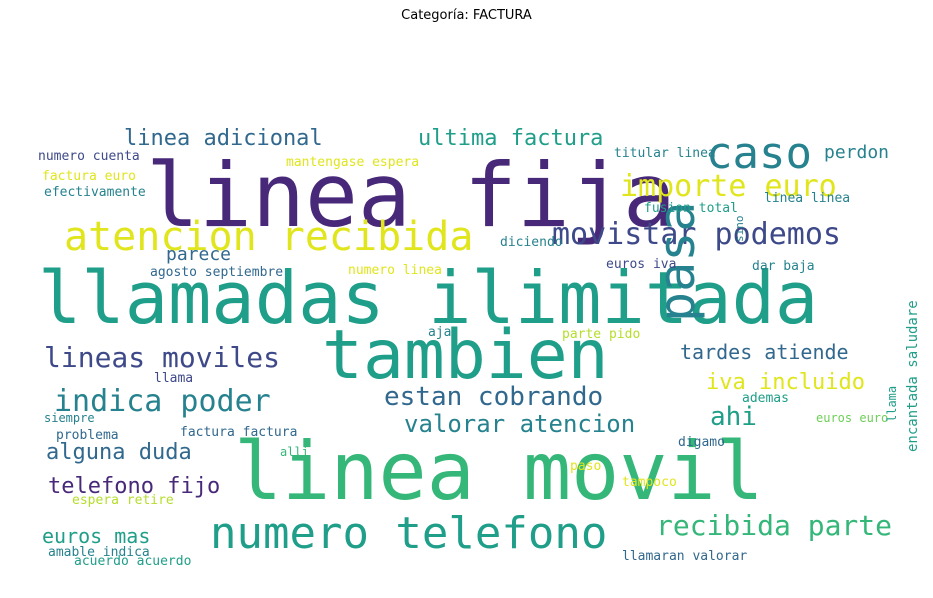 This screenshot has height=598, width=933. Describe the element at coordinates (857, 152) in the screenshot. I see `cloud-word: perdon` at that location.